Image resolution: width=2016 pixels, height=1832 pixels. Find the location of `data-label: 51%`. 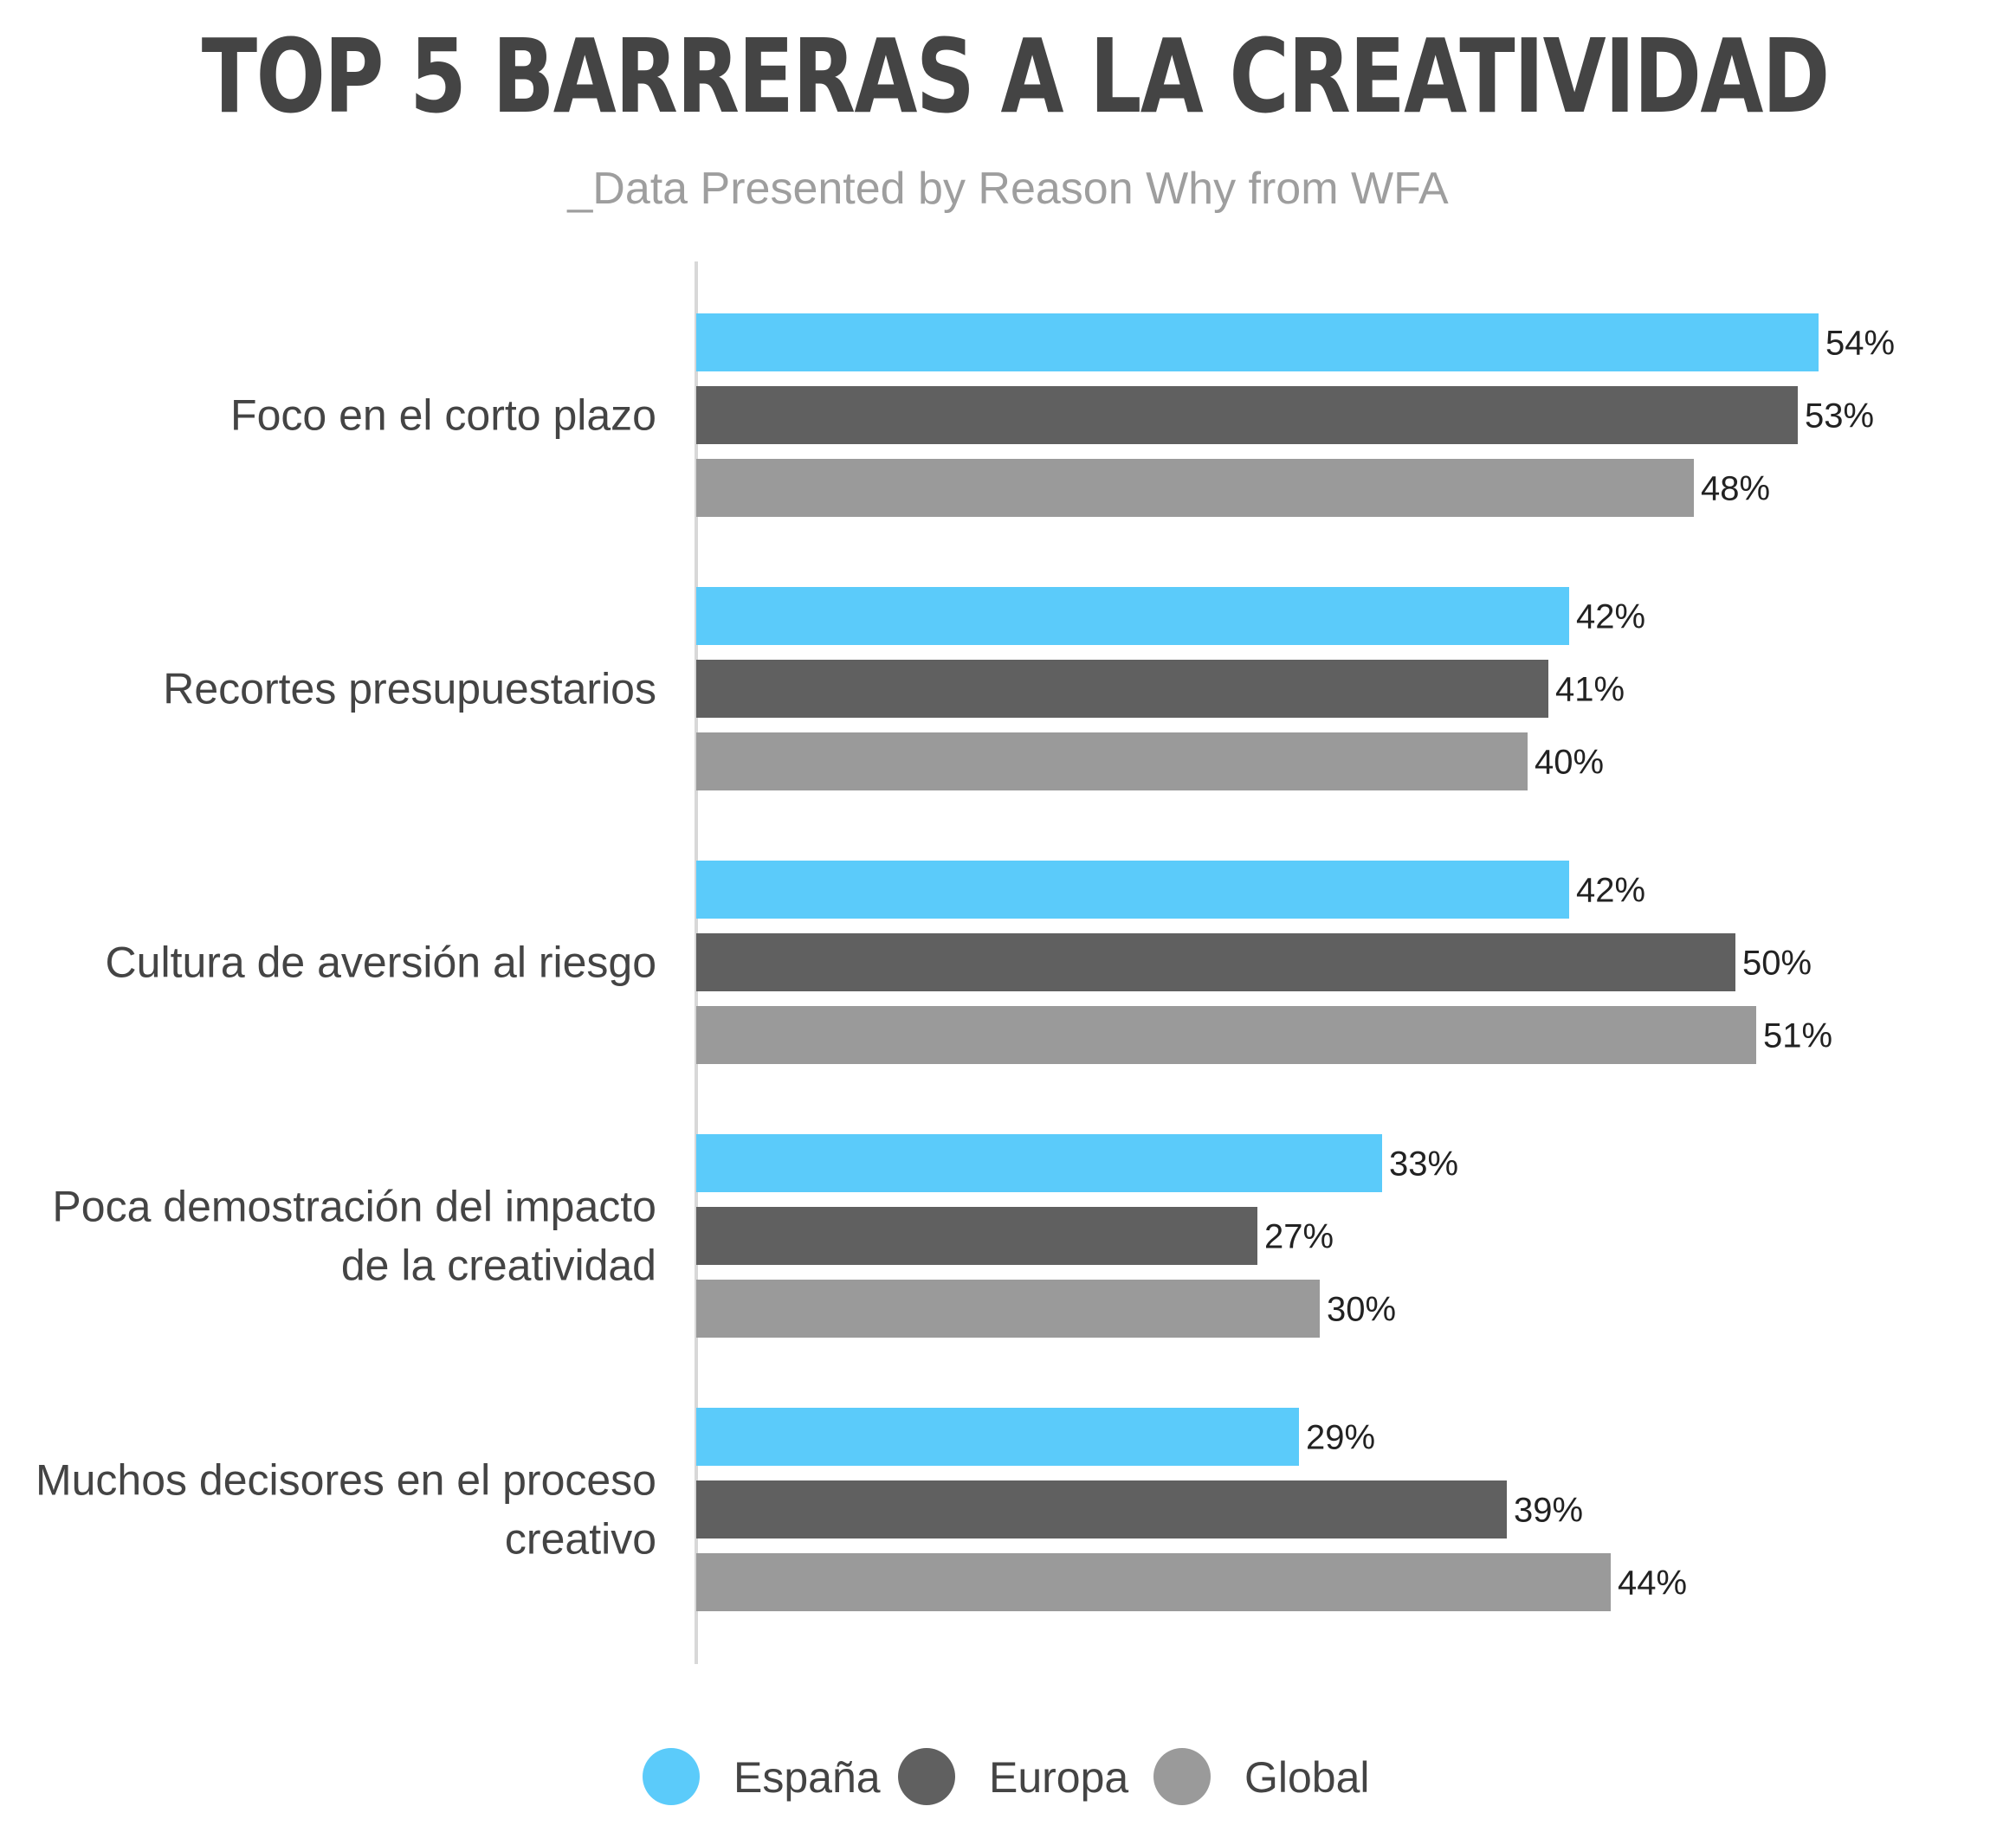

data-label: 51% is located at coordinates (1797, 1036).